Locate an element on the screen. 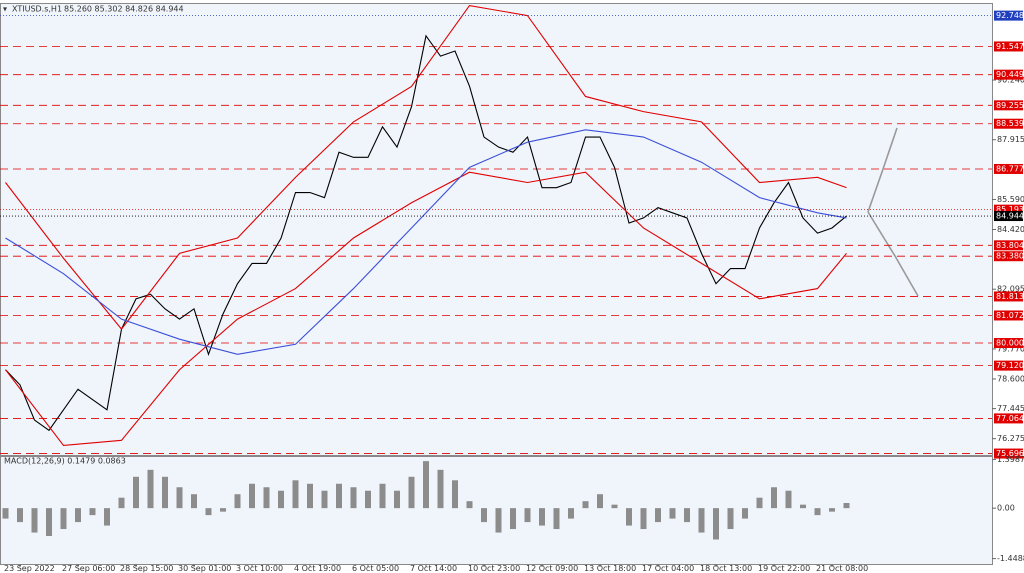 This screenshot has height=573, width=1024. level-label: 91.547 is located at coordinates (1010, 46).